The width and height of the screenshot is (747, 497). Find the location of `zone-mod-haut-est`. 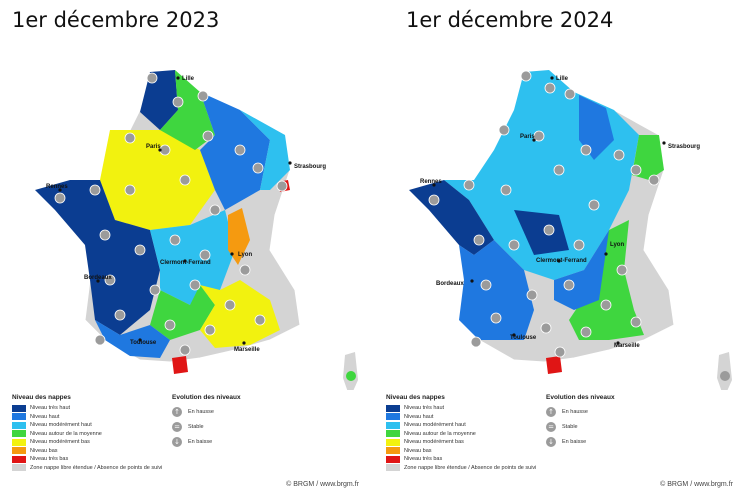

zone-mod-haut-est is located at coordinates (265, 150).